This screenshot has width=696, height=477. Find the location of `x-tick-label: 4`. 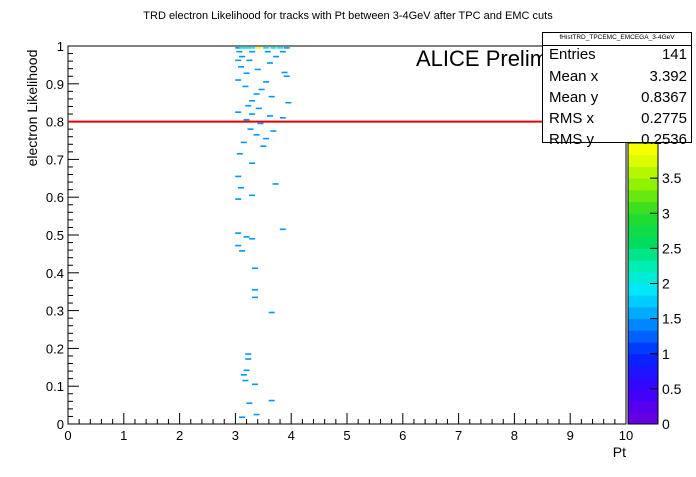

x-tick-label: 4 is located at coordinates (291, 435).